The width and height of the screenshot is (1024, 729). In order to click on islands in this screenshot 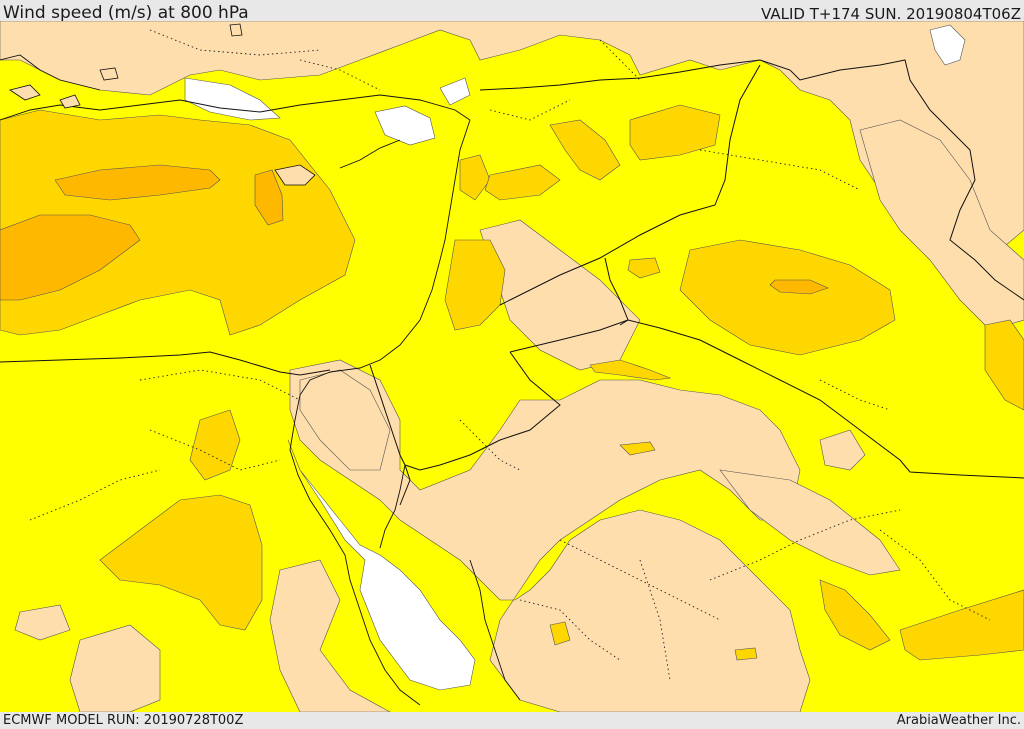, I will do `click(162, 104)`.